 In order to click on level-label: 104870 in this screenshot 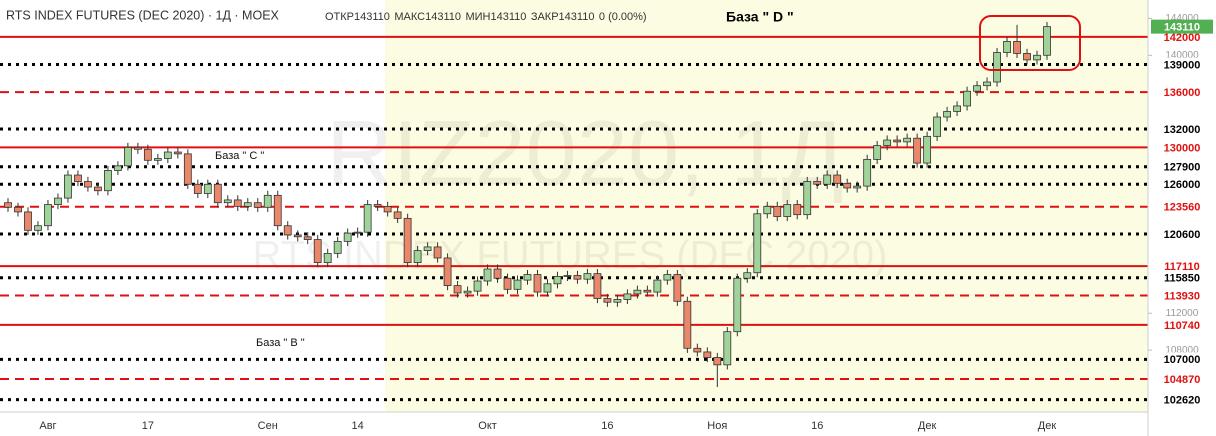, I will do `click(1182, 380)`.